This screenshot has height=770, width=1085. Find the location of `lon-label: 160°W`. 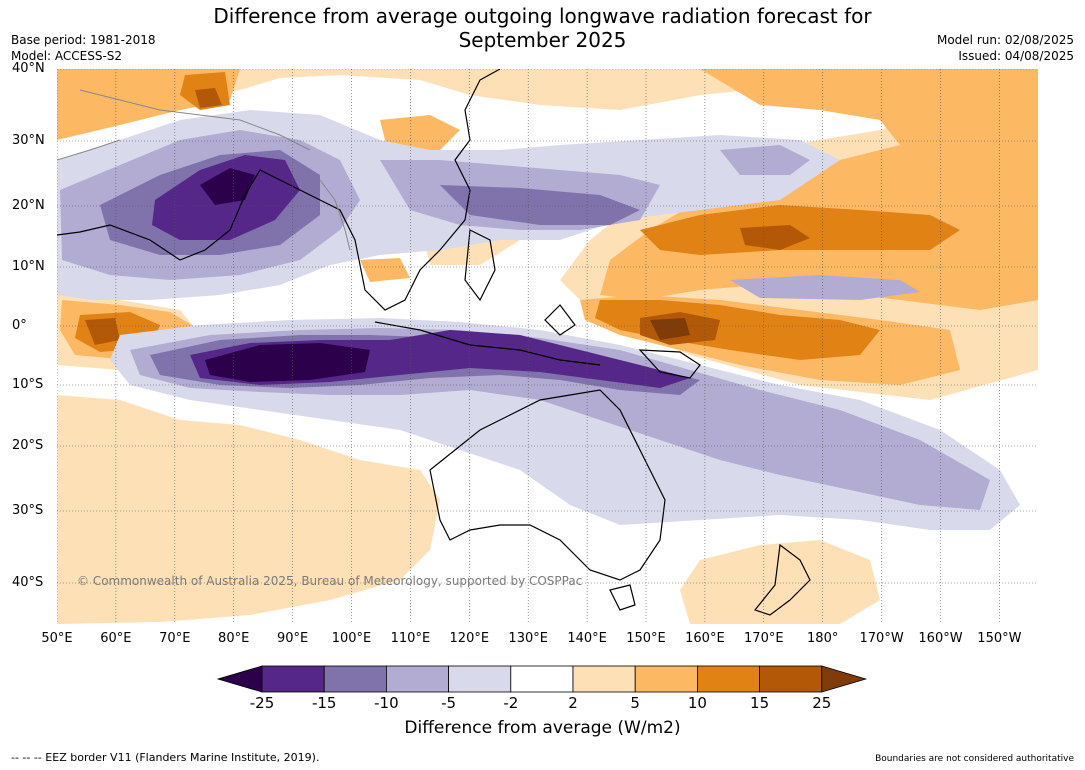

lon-label: 160°W is located at coordinates (940, 638).